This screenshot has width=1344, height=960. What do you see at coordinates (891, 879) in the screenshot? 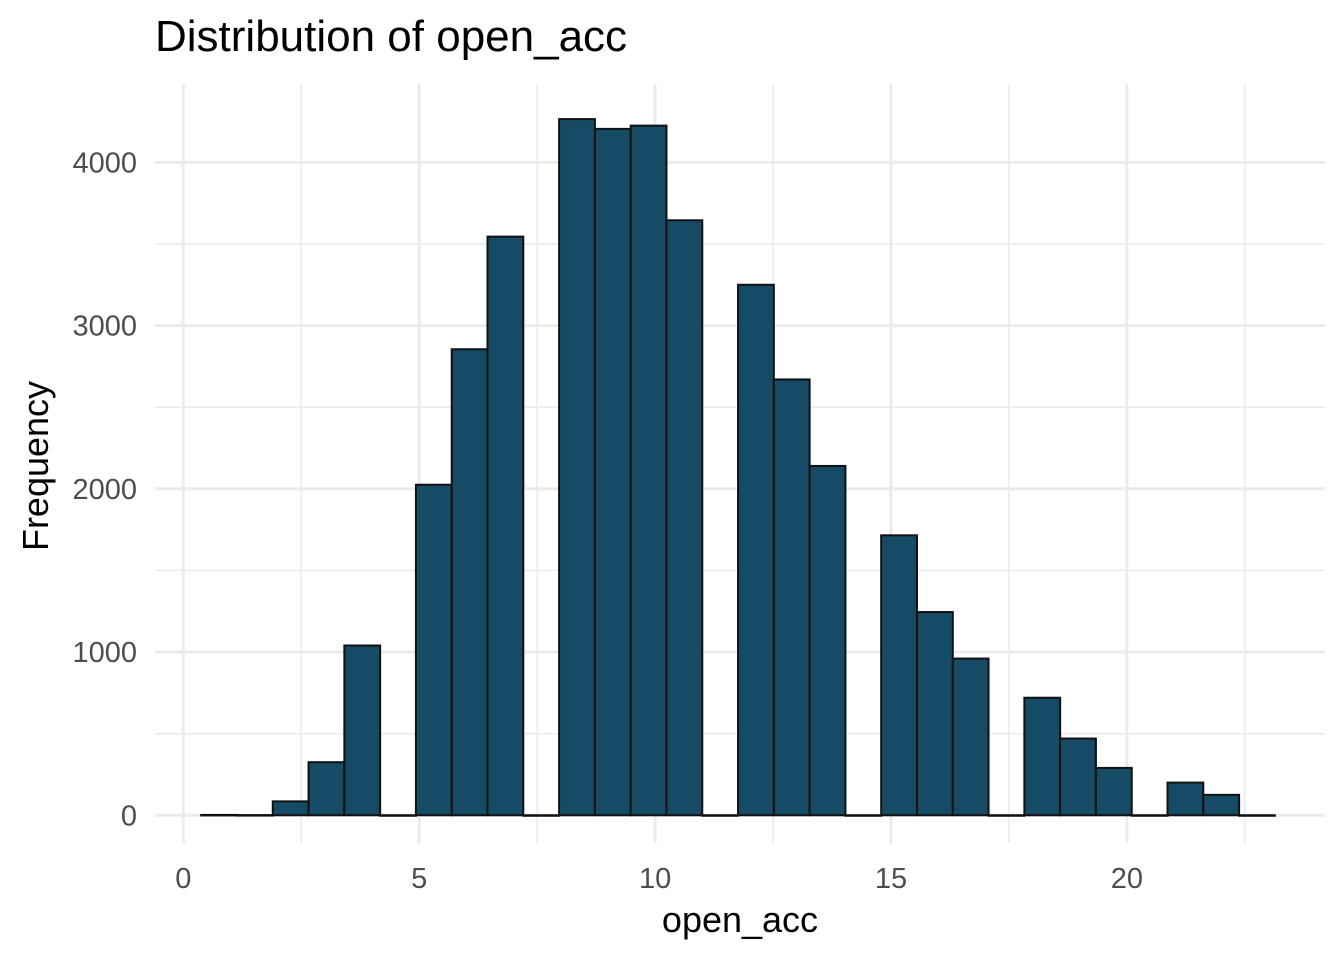
I see `x-tick-label: 15` at bounding box center [891, 879].